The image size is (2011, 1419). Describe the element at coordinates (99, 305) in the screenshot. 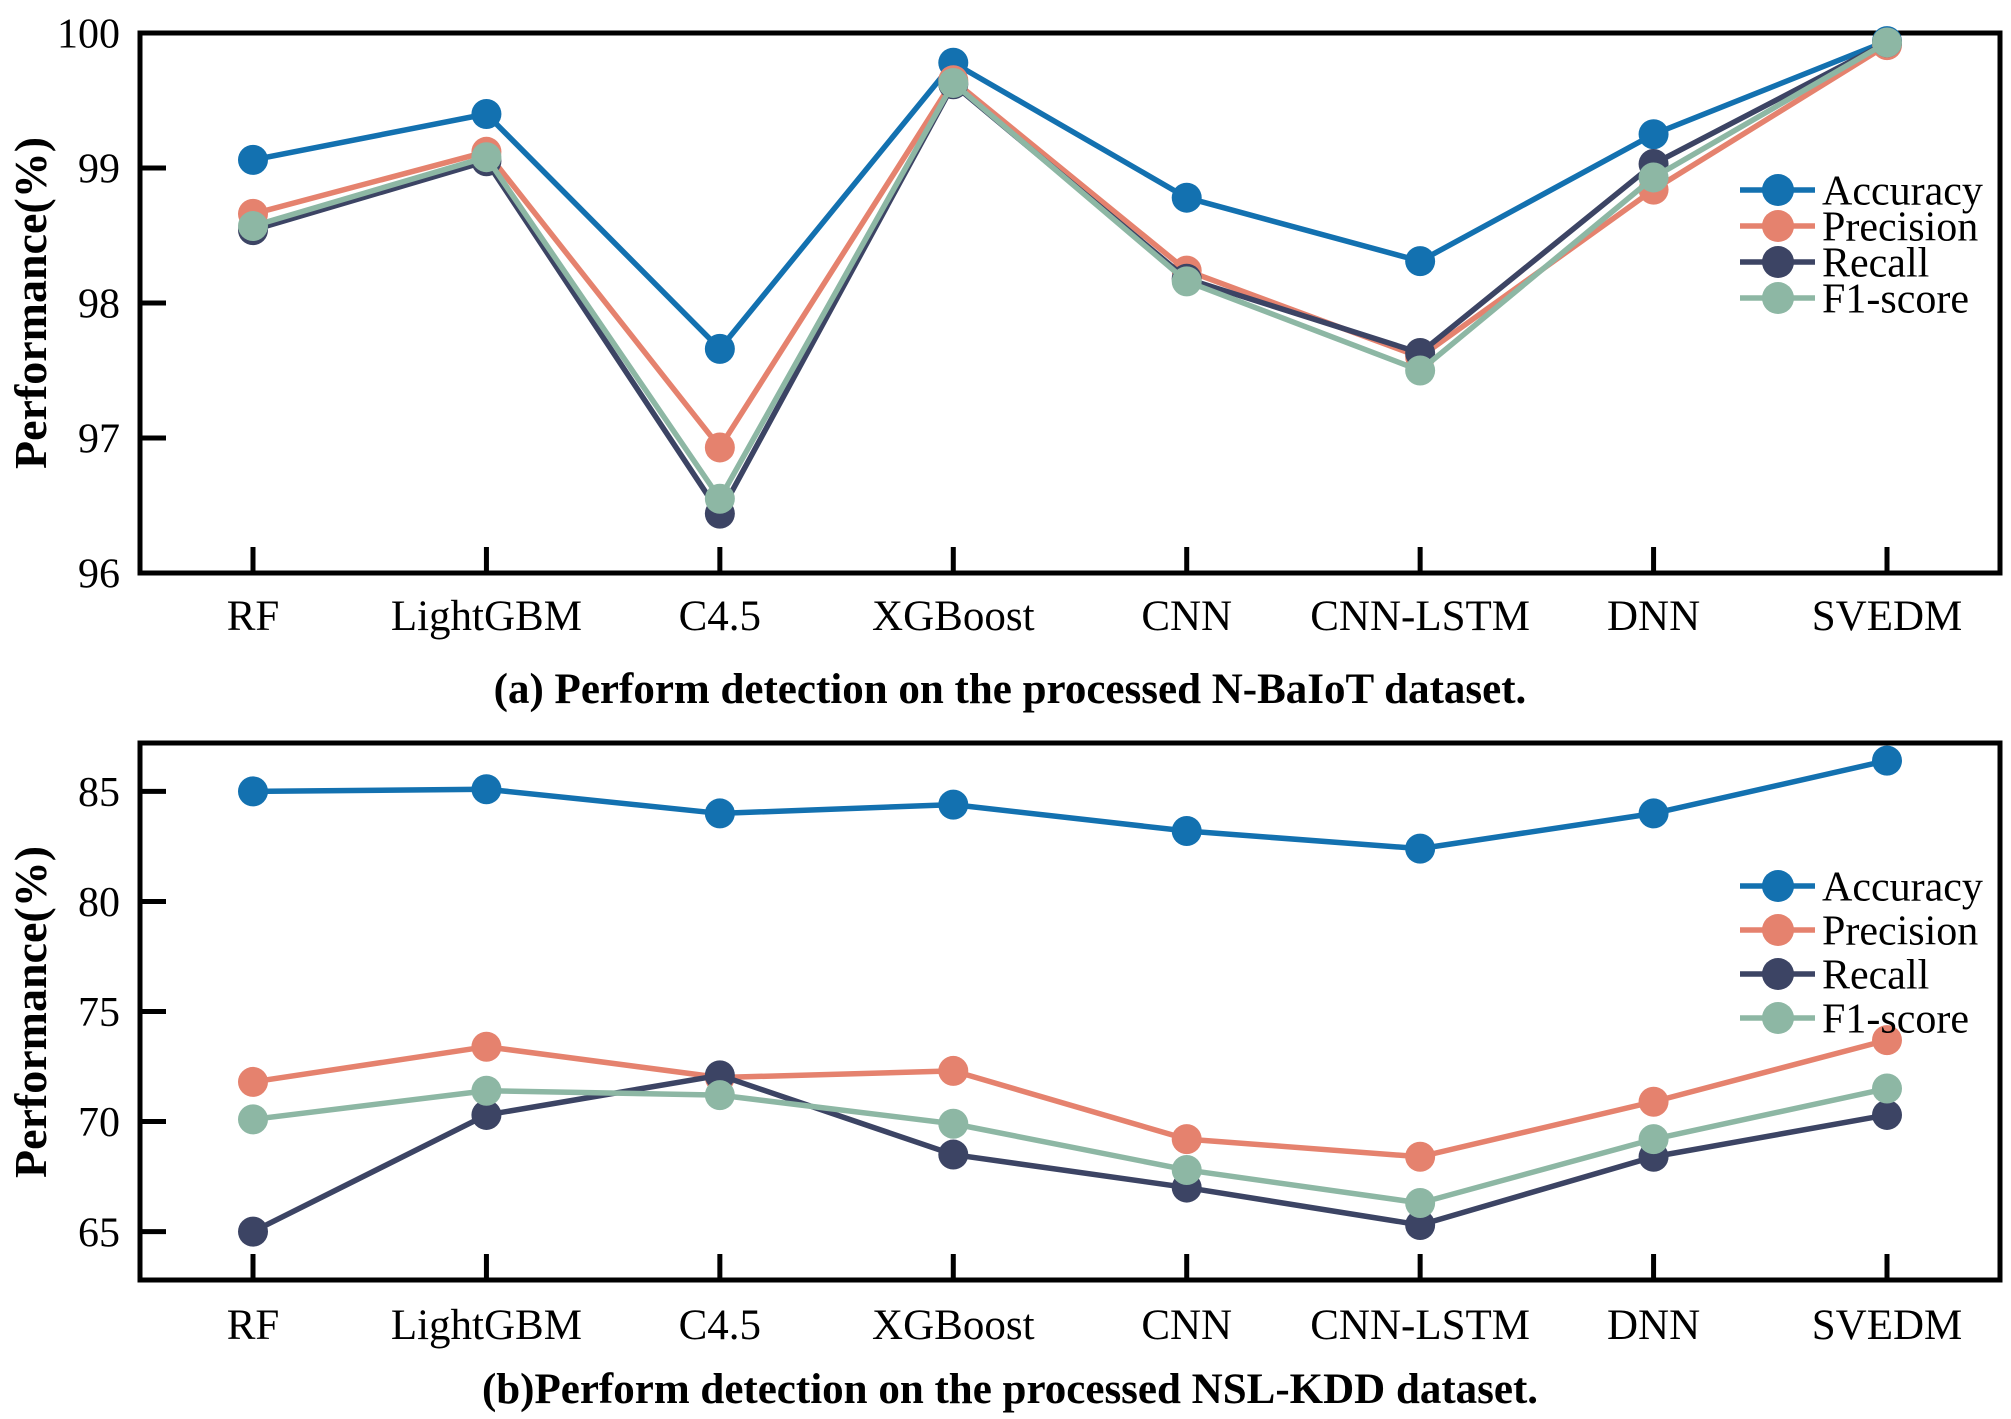

I see `y-tick-label-a-2: 98` at that location.